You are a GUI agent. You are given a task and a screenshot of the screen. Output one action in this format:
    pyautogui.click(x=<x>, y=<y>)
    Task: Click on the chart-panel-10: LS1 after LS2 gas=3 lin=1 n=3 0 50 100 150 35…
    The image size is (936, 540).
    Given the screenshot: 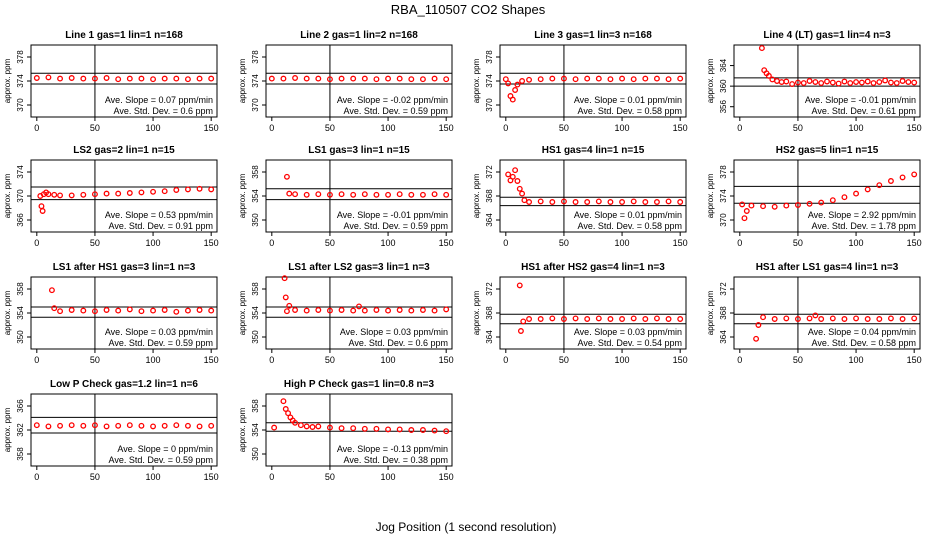 What is the action you would take?
    pyautogui.click(x=346, y=313)
    